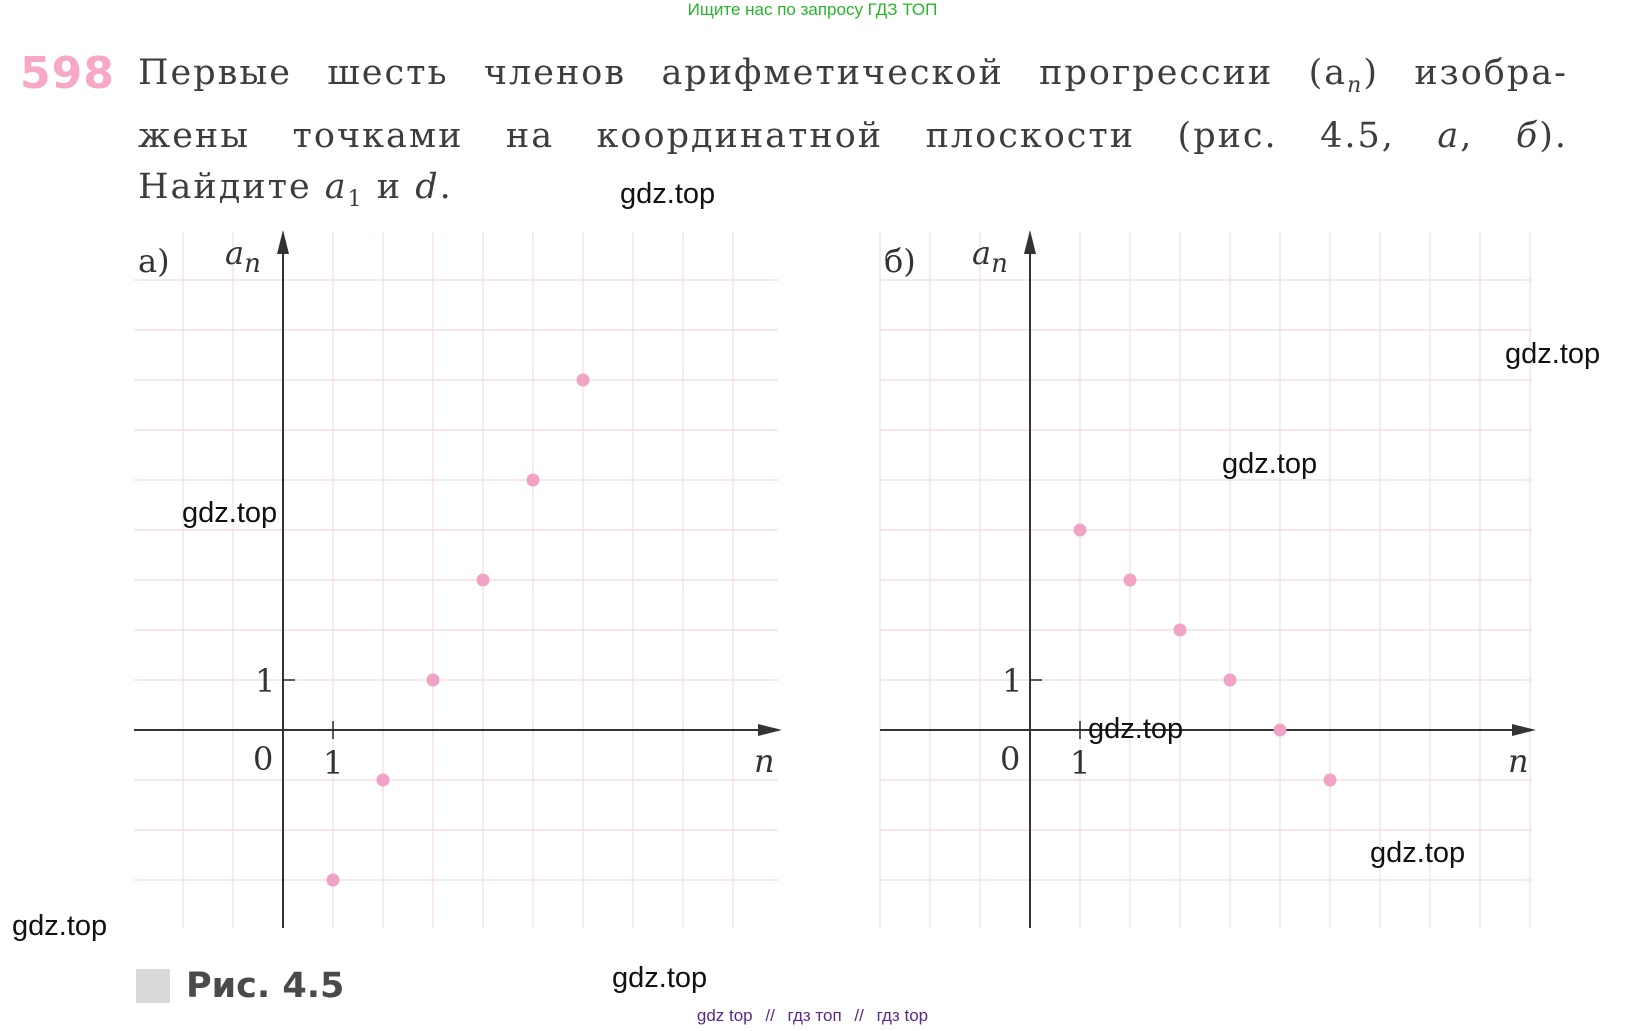  I want to click on problem-line-1-end: ) изобра-, so click(1465, 73).